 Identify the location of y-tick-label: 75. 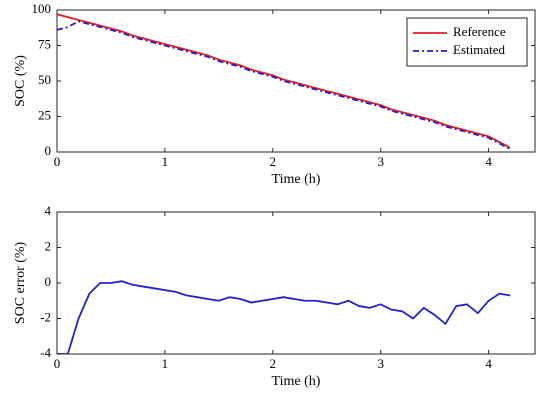
(44, 43).